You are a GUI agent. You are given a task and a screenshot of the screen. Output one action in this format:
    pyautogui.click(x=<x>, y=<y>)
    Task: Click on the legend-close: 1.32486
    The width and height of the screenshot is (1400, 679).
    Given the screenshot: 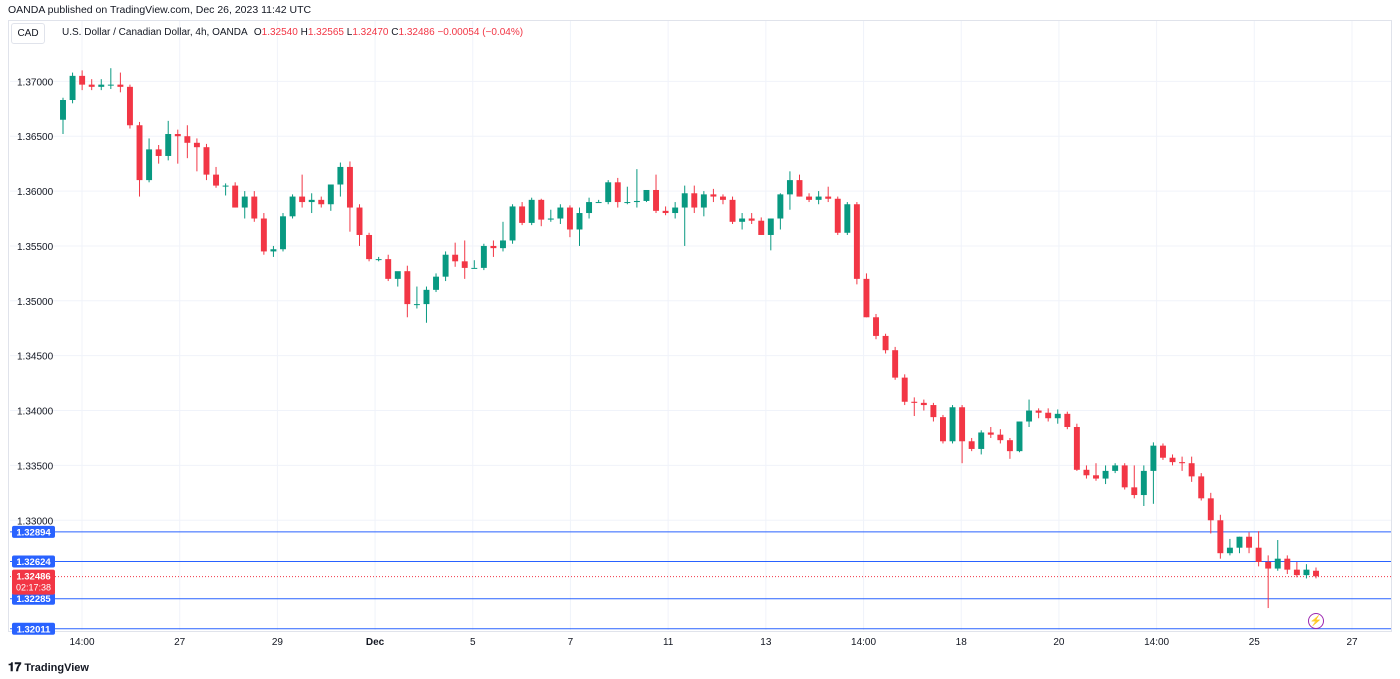 What is the action you would take?
    pyautogui.click(x=416, y=32)
    